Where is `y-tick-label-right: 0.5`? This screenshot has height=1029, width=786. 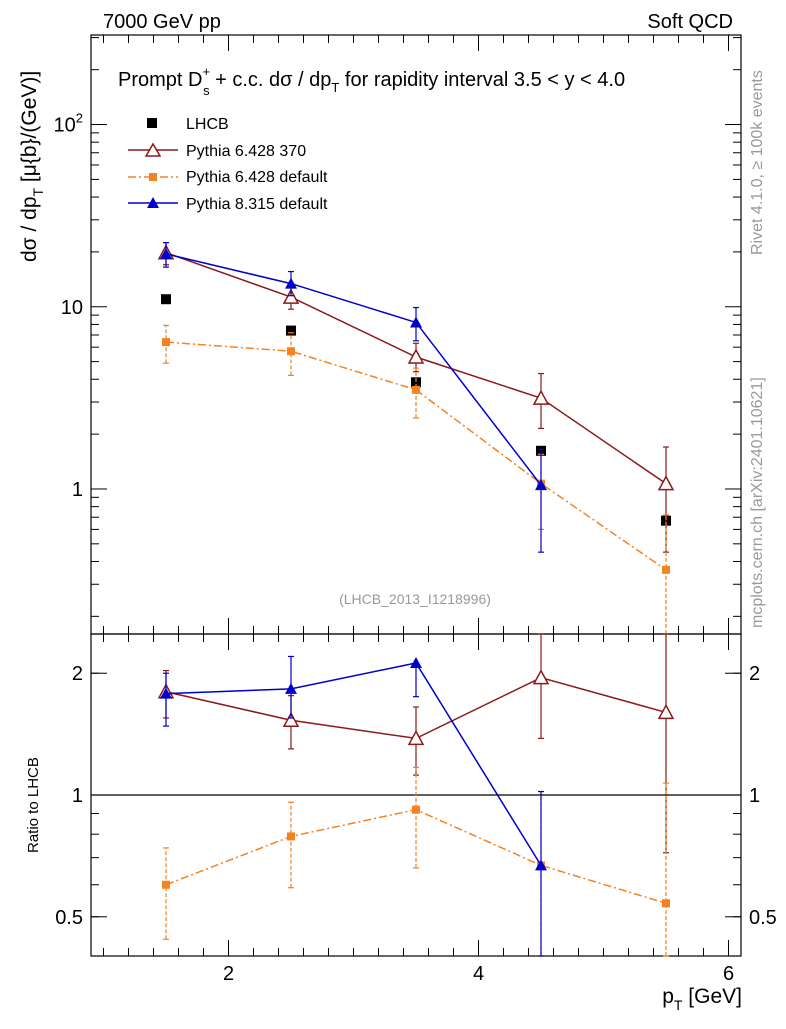
y-tick-label-right: 0.5 is located at coordinates (763, 918).